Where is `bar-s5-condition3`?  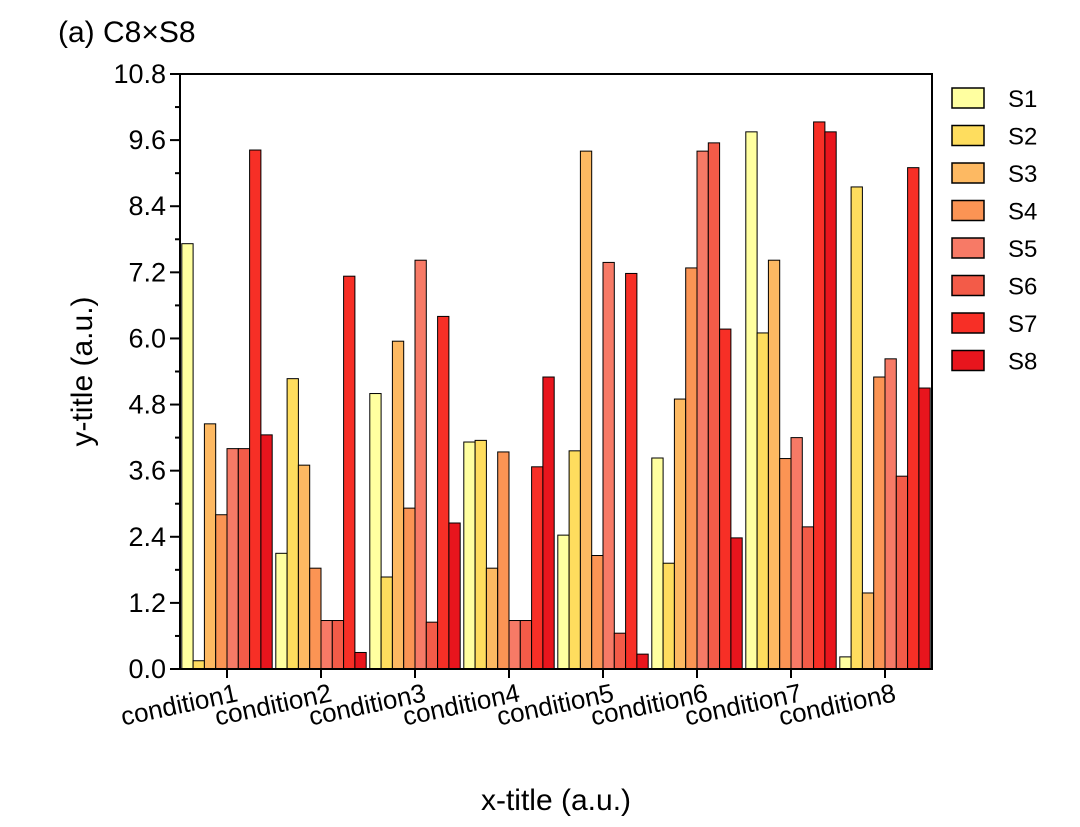 bar-s5-condition3 is located at coordinates (420, 464).